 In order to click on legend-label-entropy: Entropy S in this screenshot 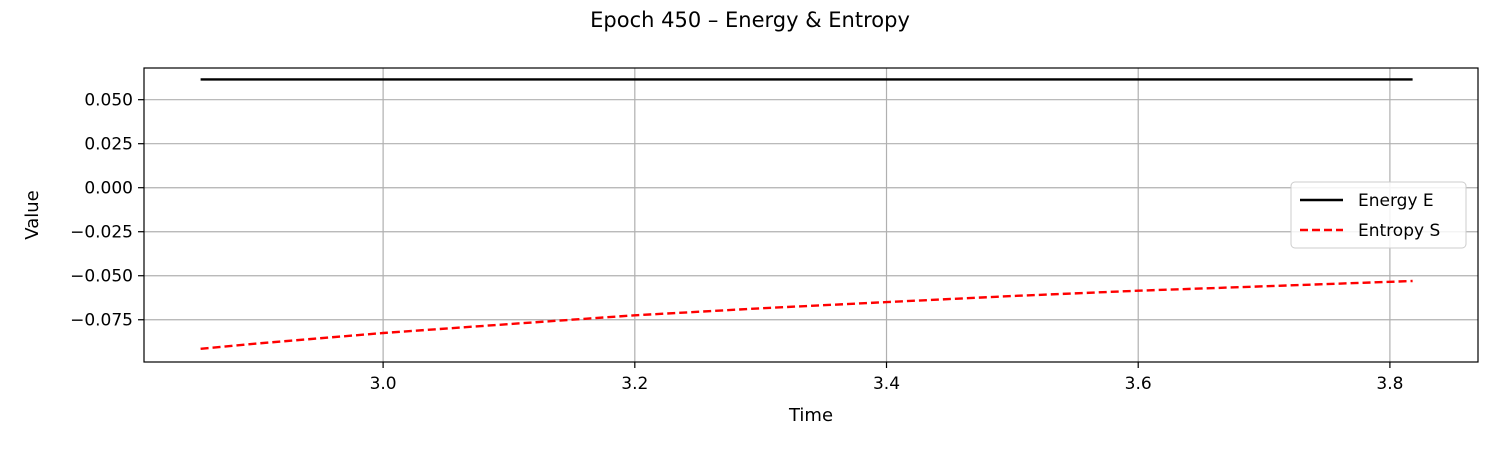, I will do `click(1399, 231)`.